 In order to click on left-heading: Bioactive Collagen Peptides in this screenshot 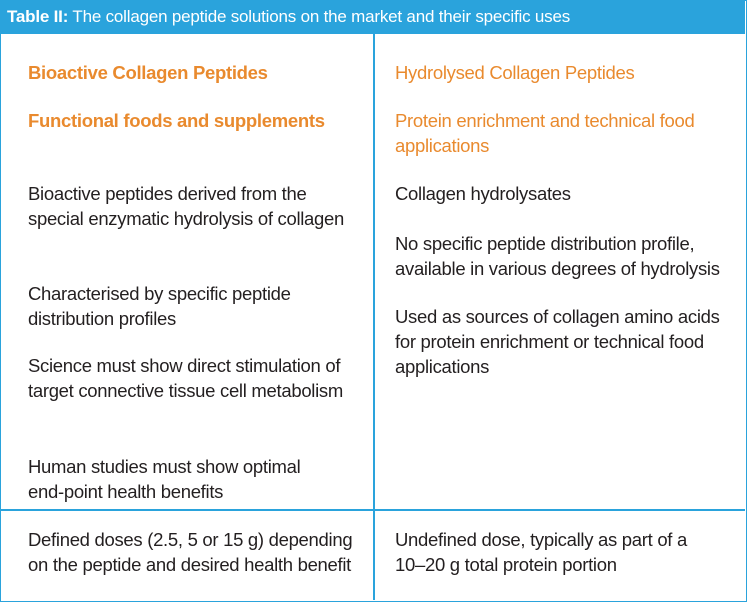, I will do `click(148, 72)`.